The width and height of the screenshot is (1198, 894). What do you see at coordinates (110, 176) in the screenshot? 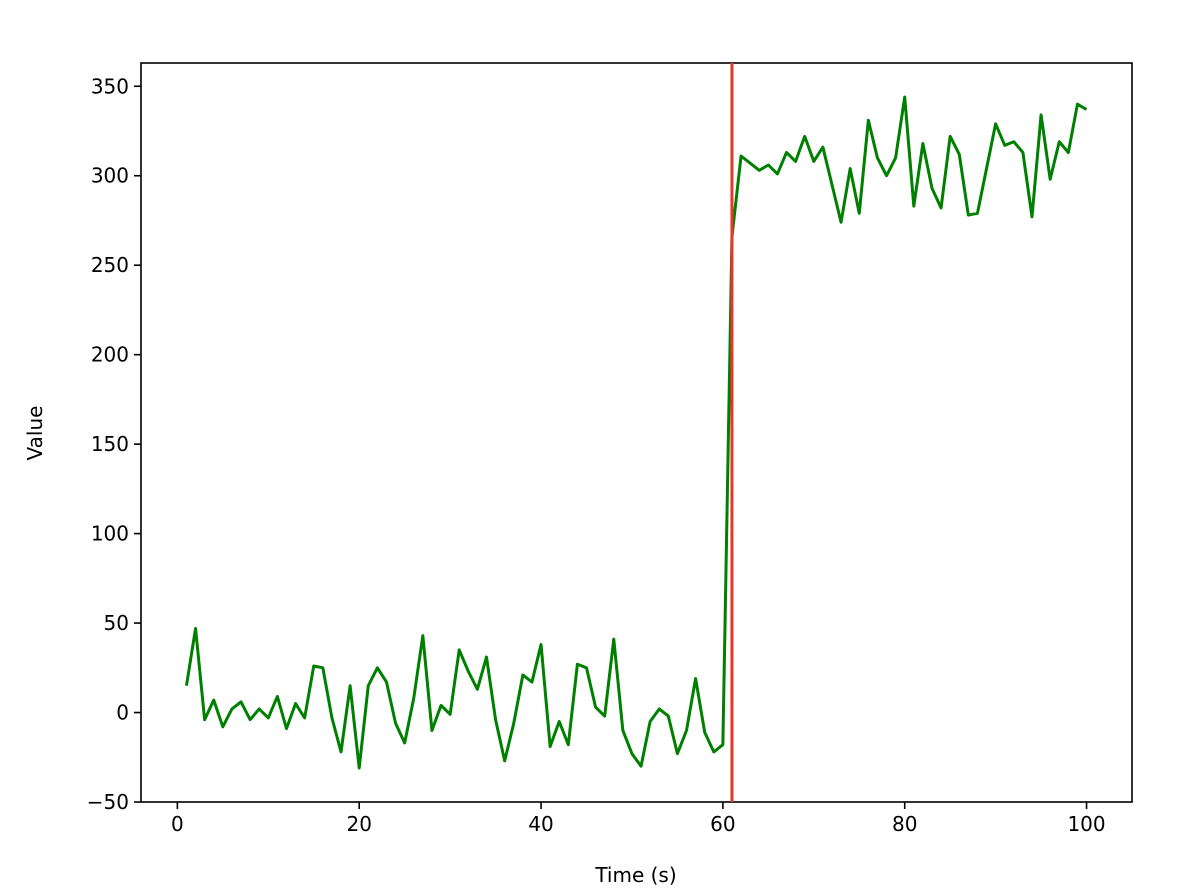
I see `y-tick-label: 300` at bounding box center [110, 176].